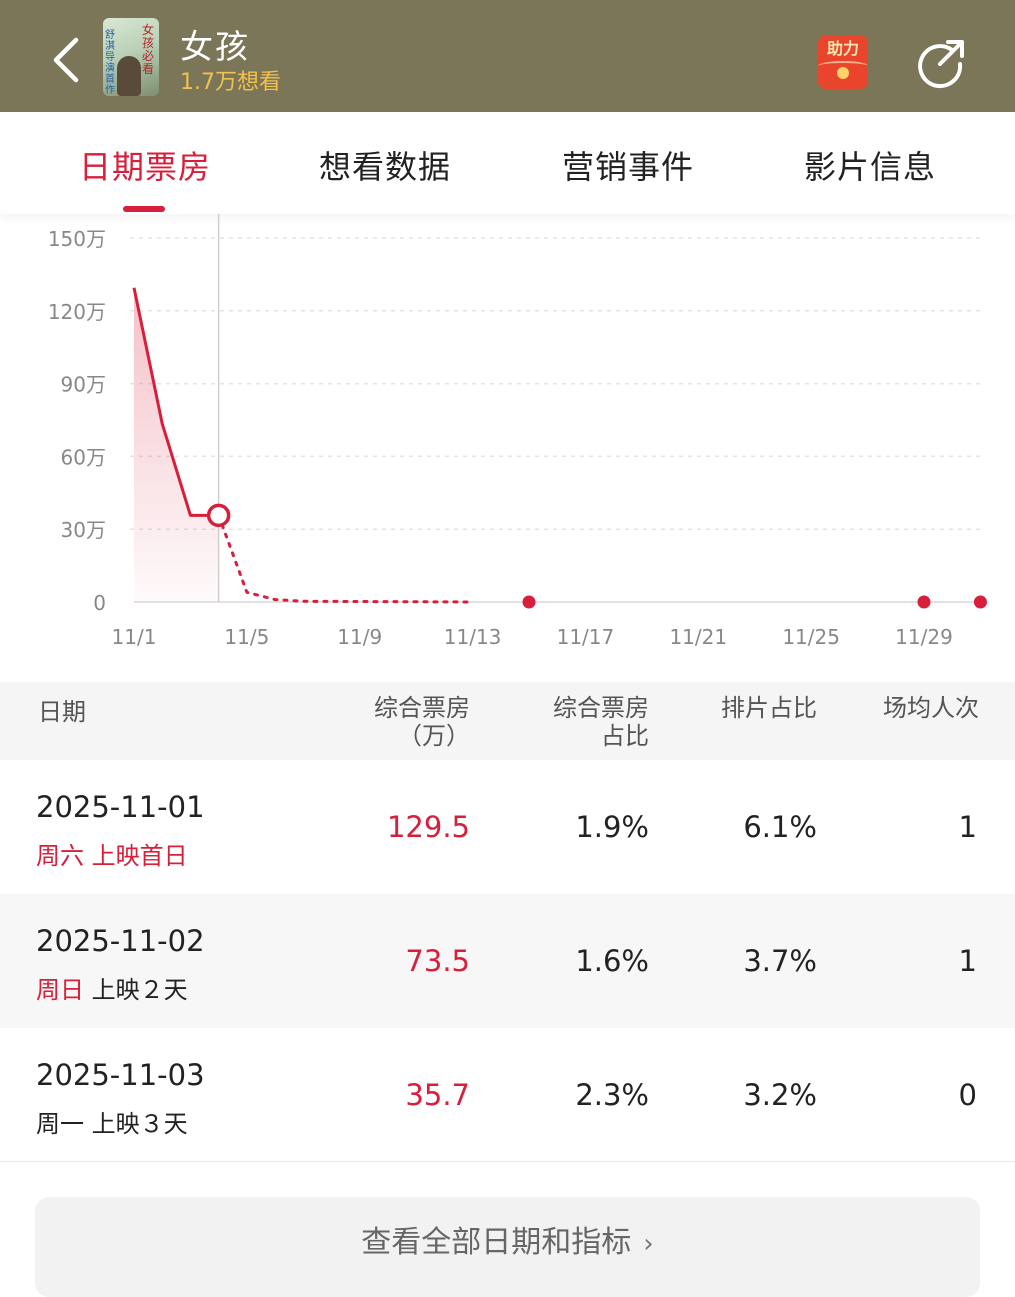 The height and width of the screenshot is (1297, 1015). What do you see at coordinates (218, 515) in the screenshot?
I see `selected-data-point` at bounding box center [218, 515].